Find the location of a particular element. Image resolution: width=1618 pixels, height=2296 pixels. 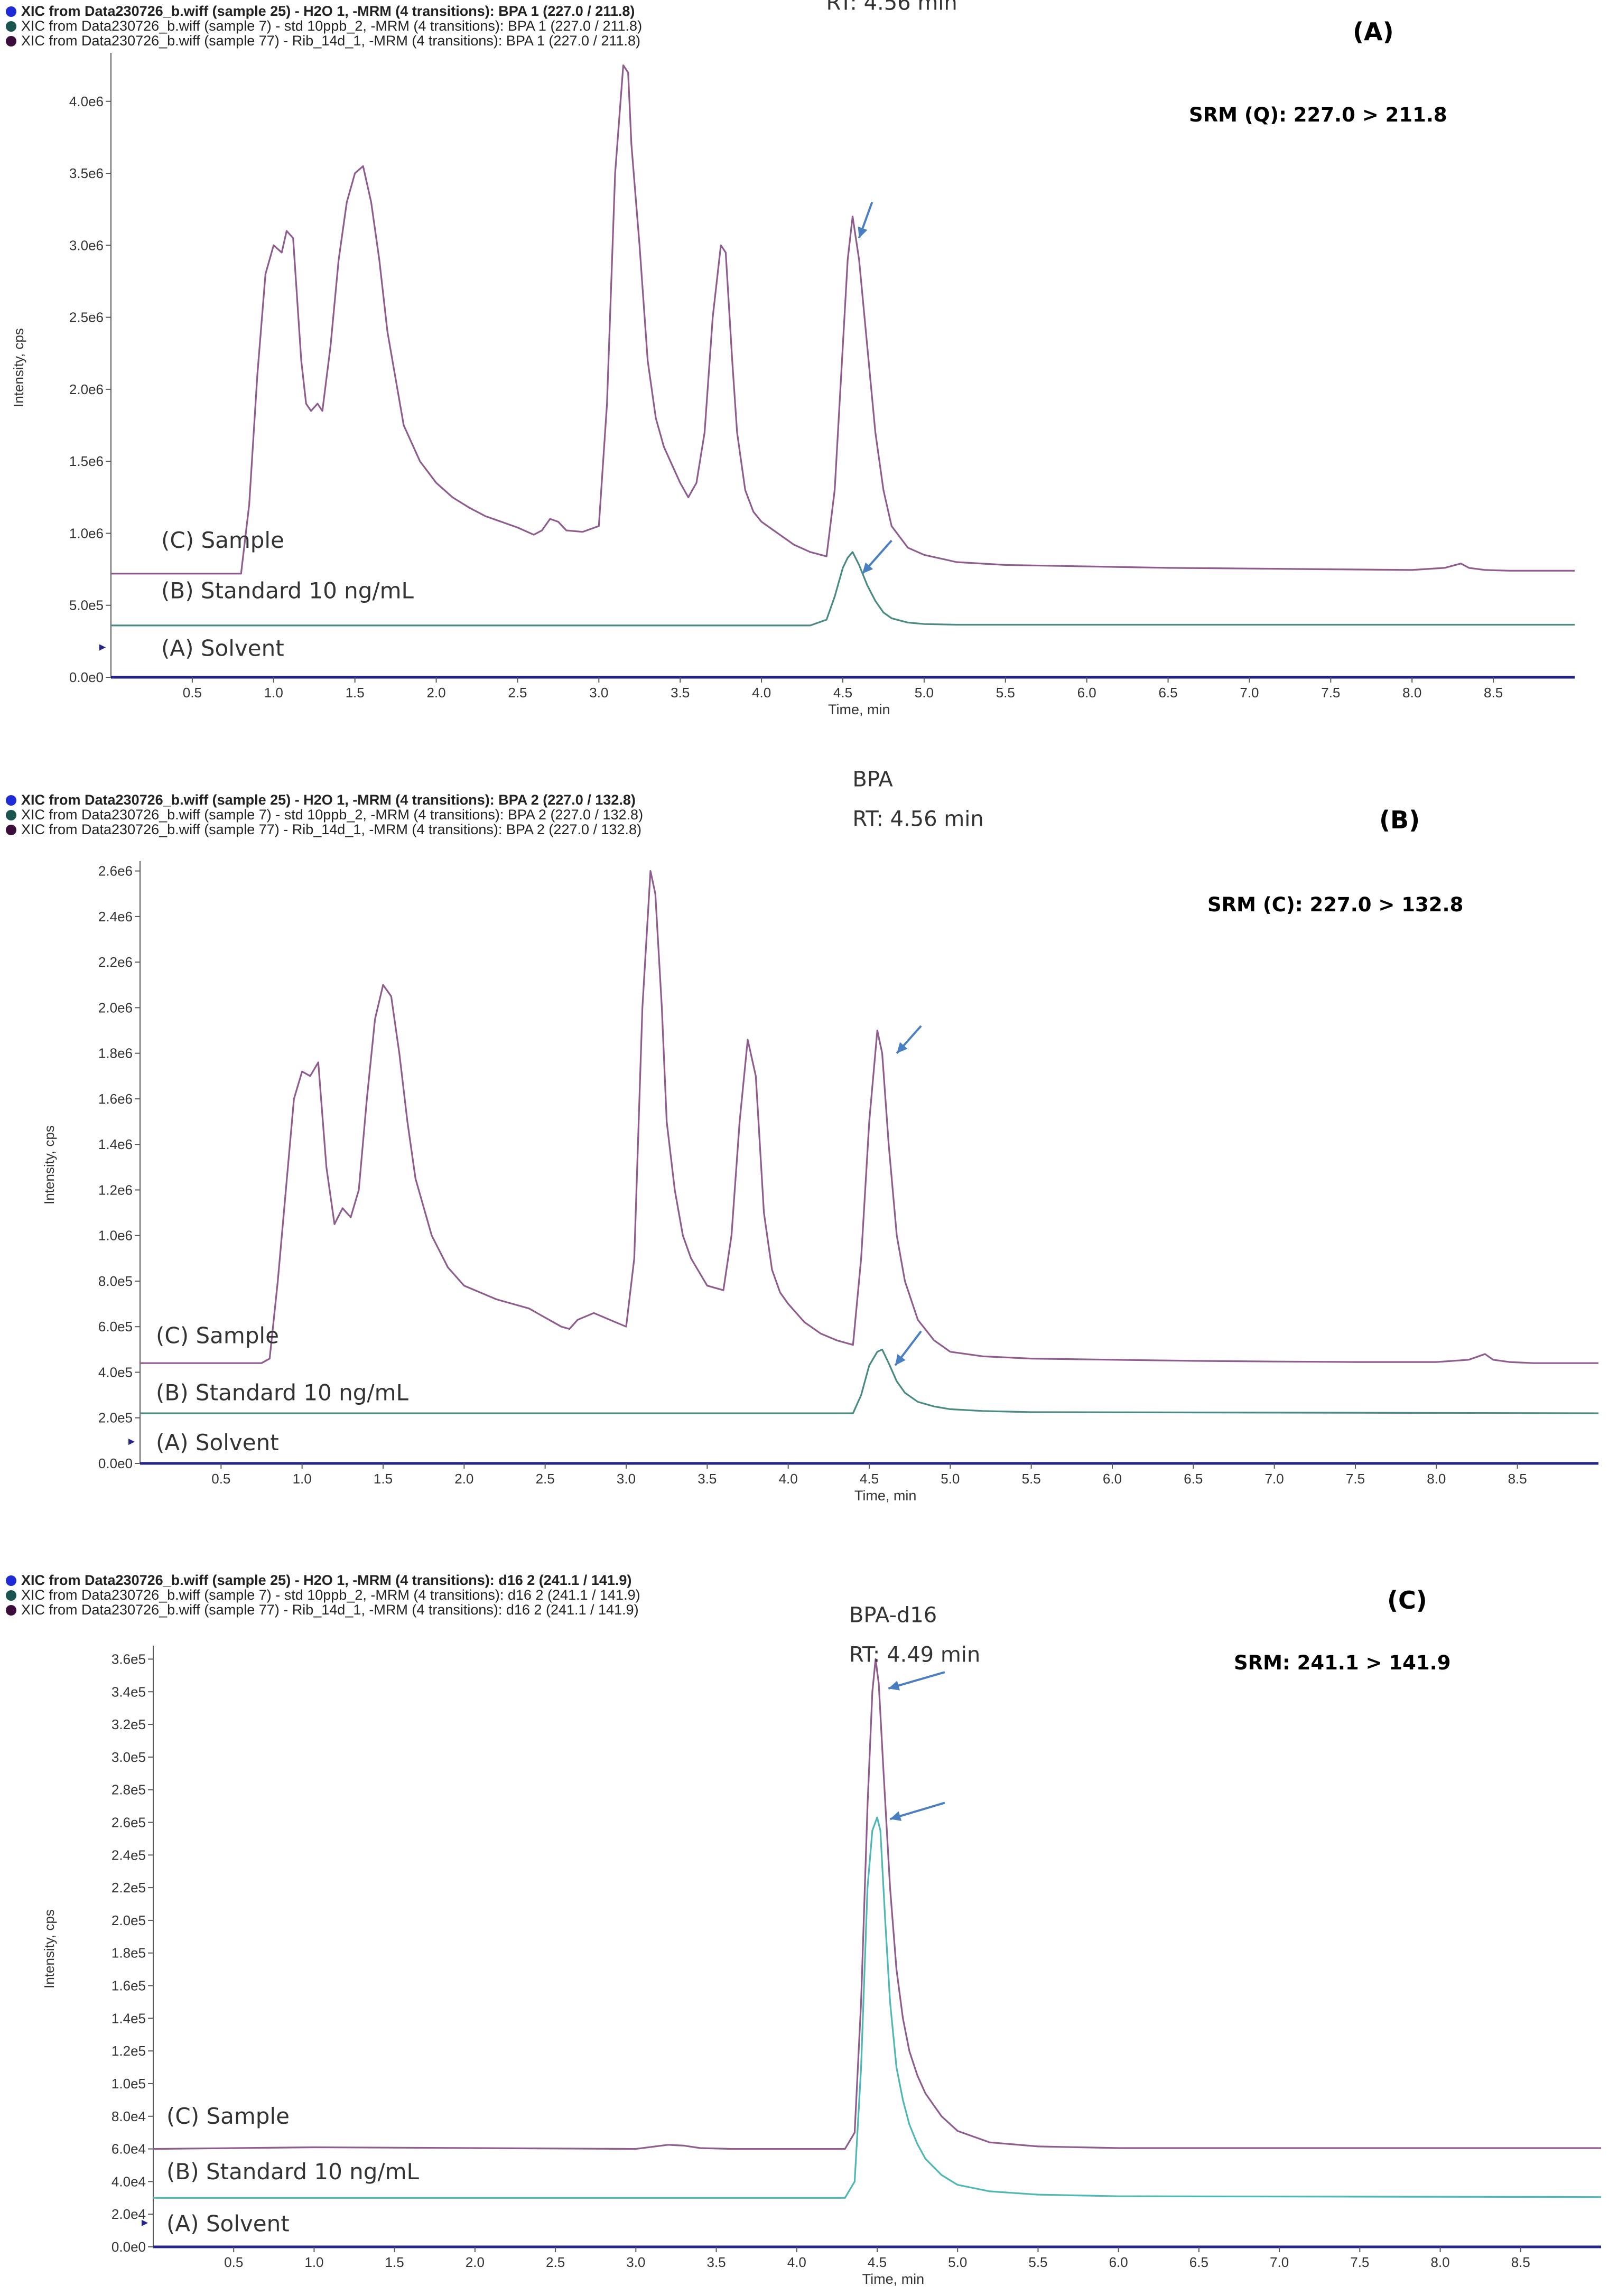

peak-name-label: BPA is located at coordinates (872, 780).